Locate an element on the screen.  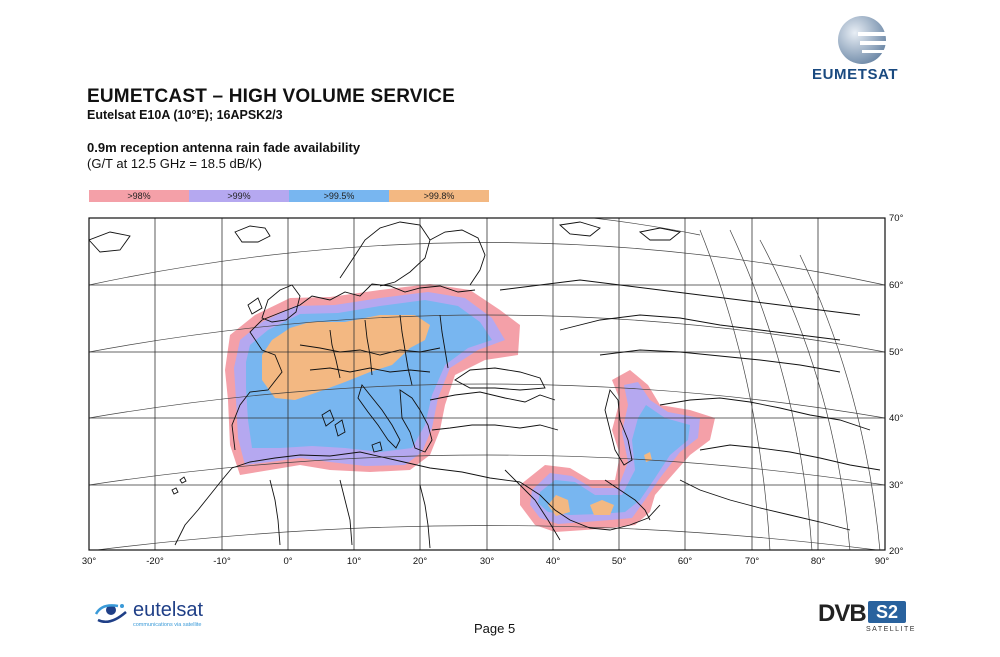
lon-label: -10° is located at coordinates (222, 561).